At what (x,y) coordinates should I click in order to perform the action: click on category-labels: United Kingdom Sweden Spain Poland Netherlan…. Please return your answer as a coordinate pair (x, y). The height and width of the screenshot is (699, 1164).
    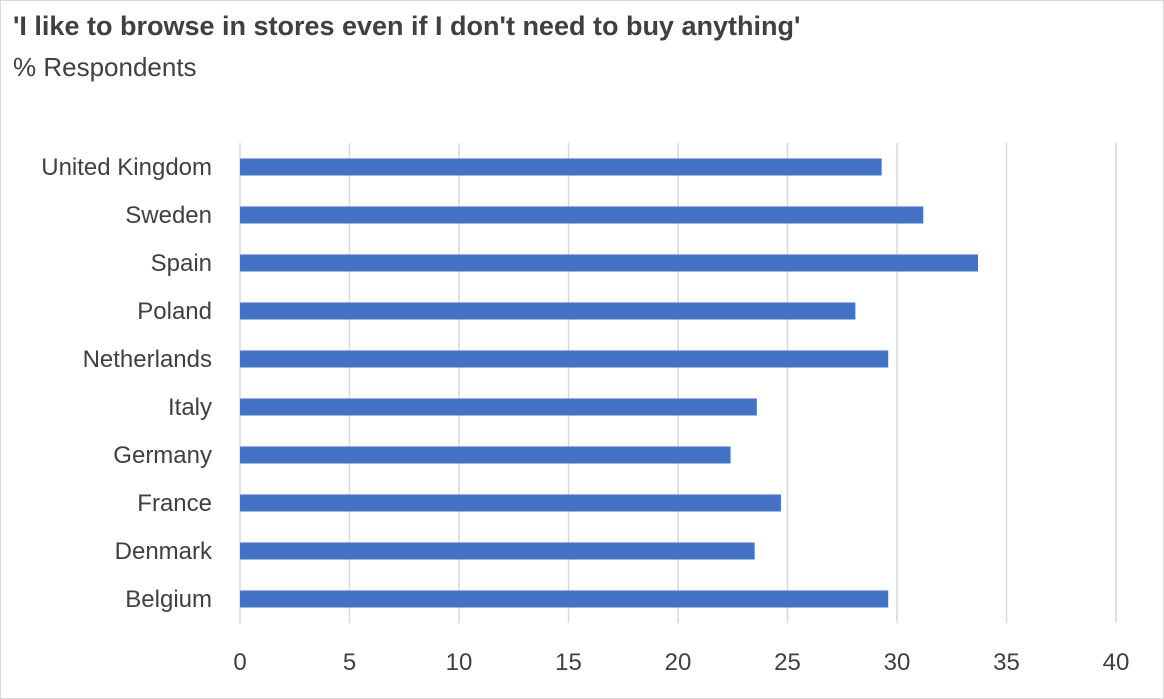
    Looking at the image, I should click on (127, 383).